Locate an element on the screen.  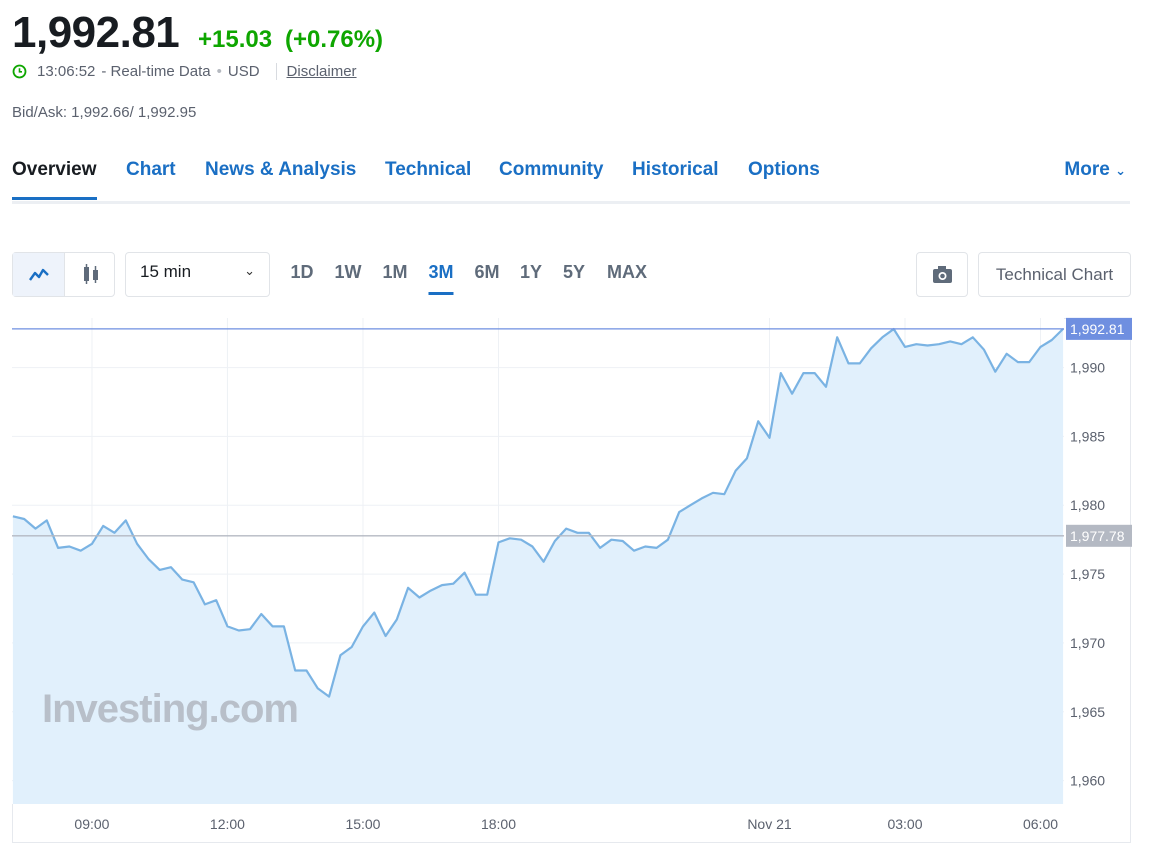
x-tick-label: Nov 21 is located at coordinates (769, 824).